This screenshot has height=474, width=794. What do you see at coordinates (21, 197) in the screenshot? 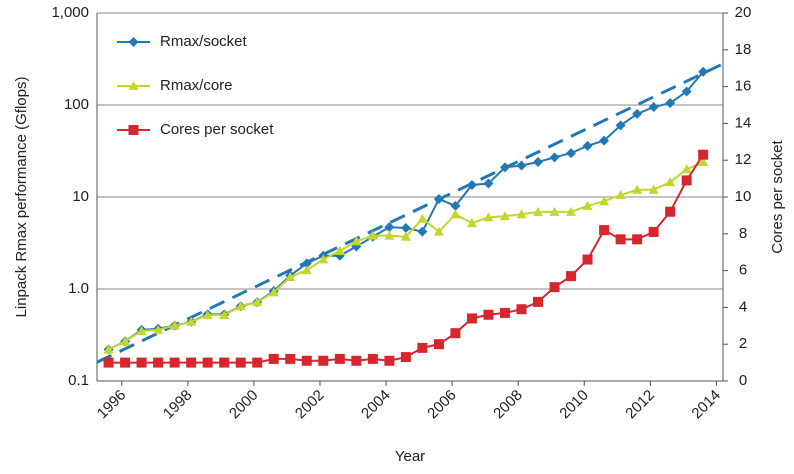
I see `y-axis-label: Linpack Rmax performance (Gflops)` at bounding box center [21, 197].